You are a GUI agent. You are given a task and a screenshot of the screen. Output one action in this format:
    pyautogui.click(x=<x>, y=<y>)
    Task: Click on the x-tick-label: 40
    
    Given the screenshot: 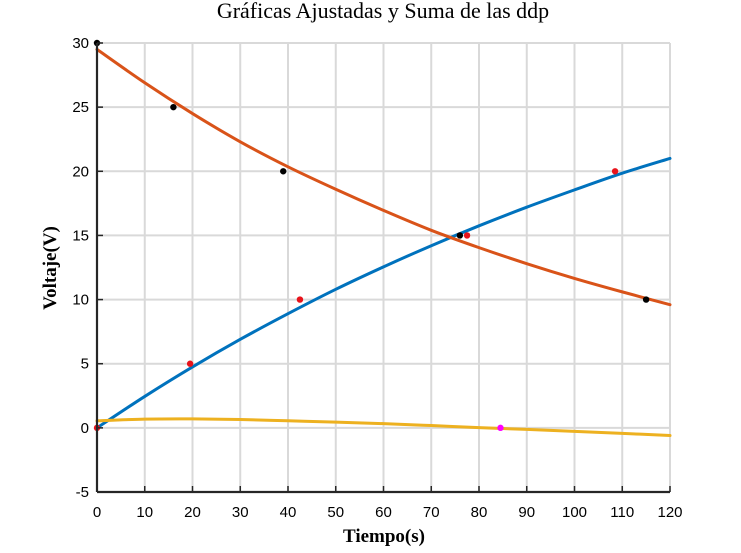 What is the action you would take?
    pyautogui.click(x=288, y=512)
    